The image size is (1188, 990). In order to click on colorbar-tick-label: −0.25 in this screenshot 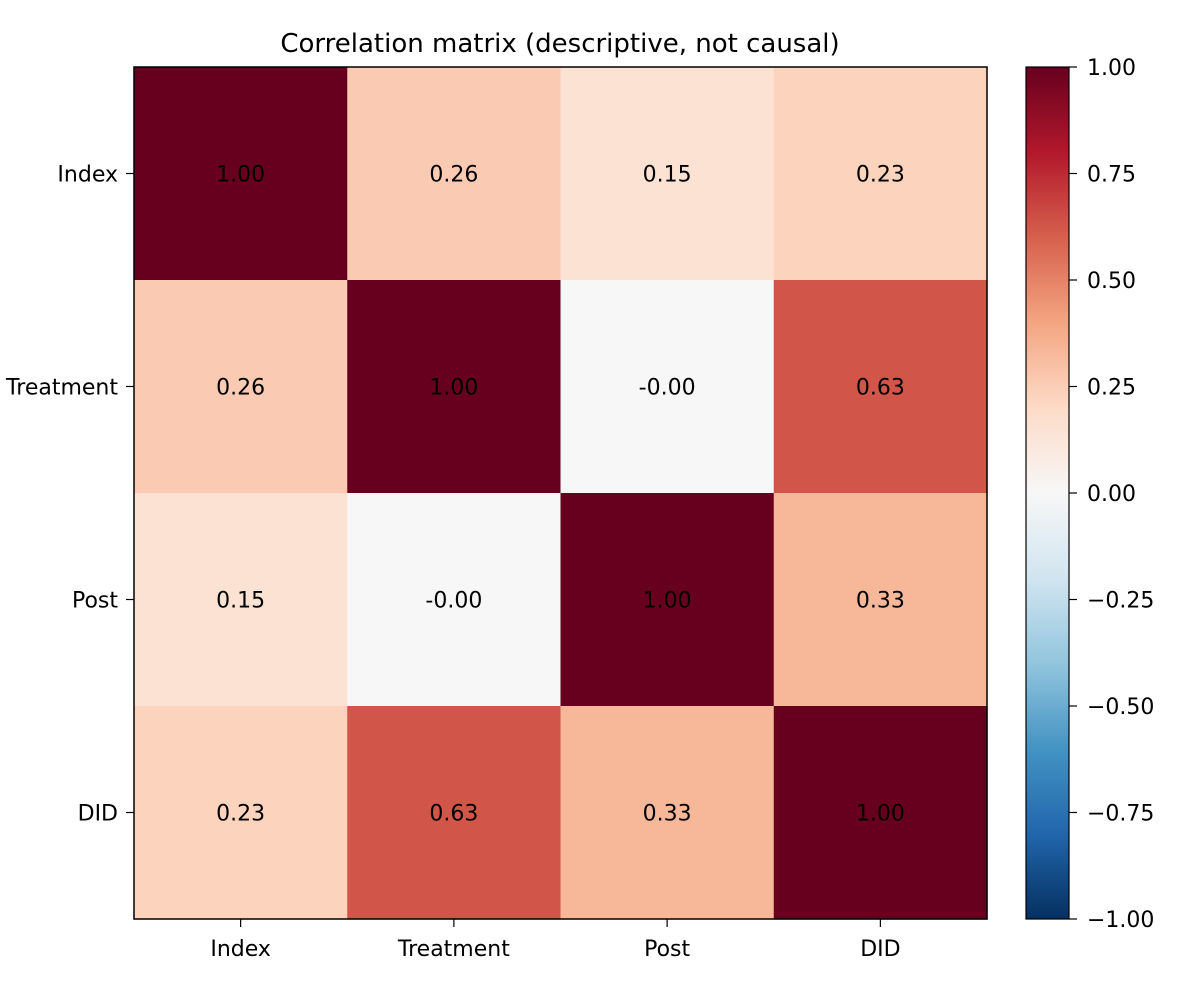, I will do `click(1120, 601)`.